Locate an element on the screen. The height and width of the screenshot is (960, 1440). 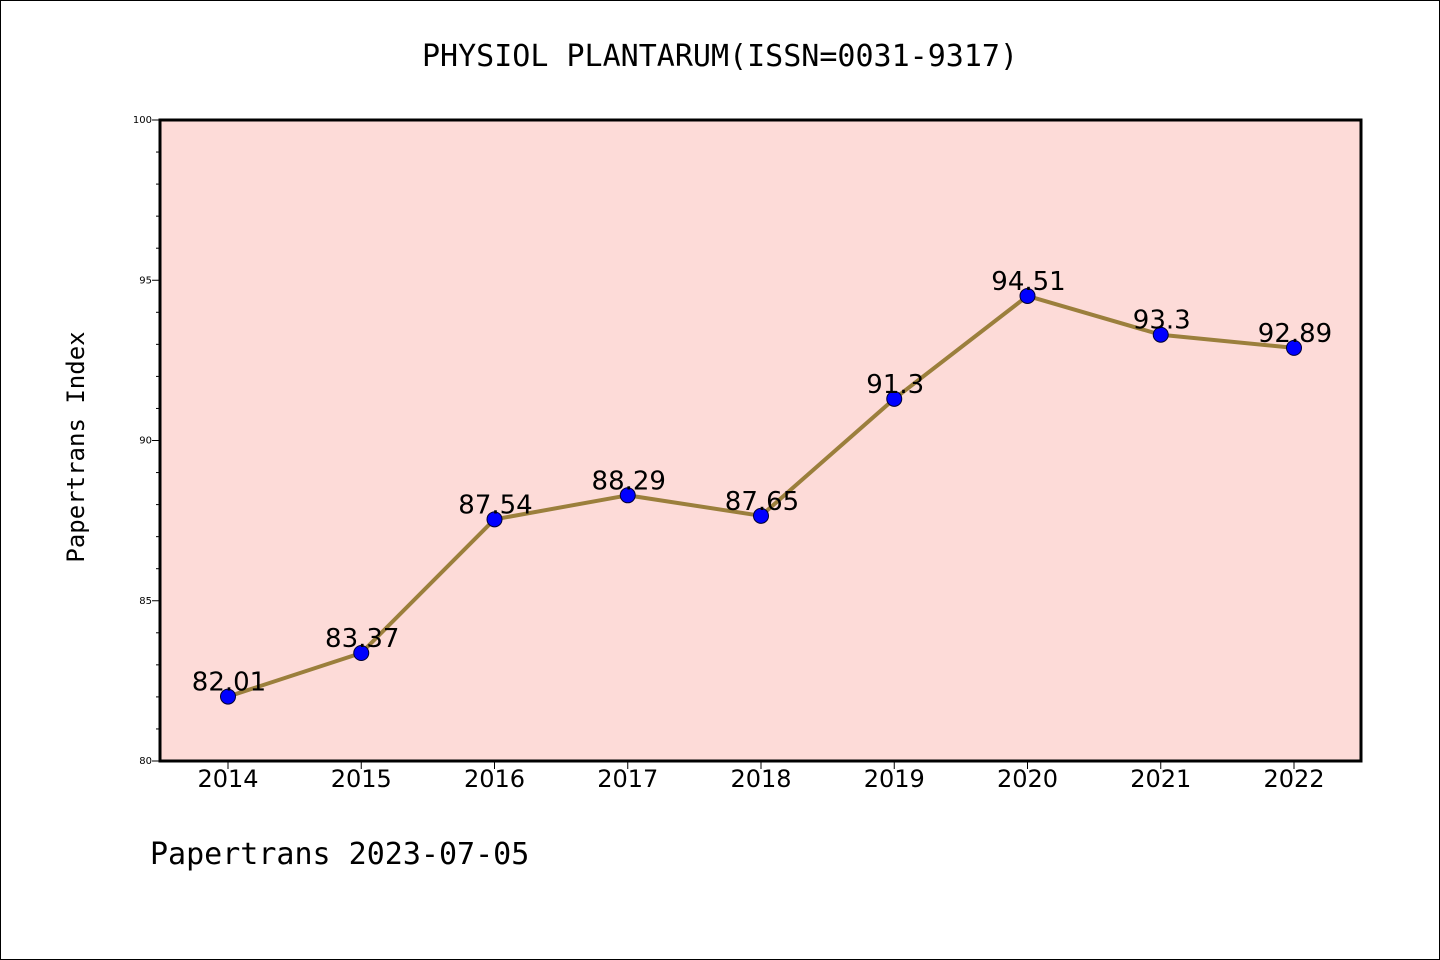
data-label: 88.29 is located at coordinates (629, 481).